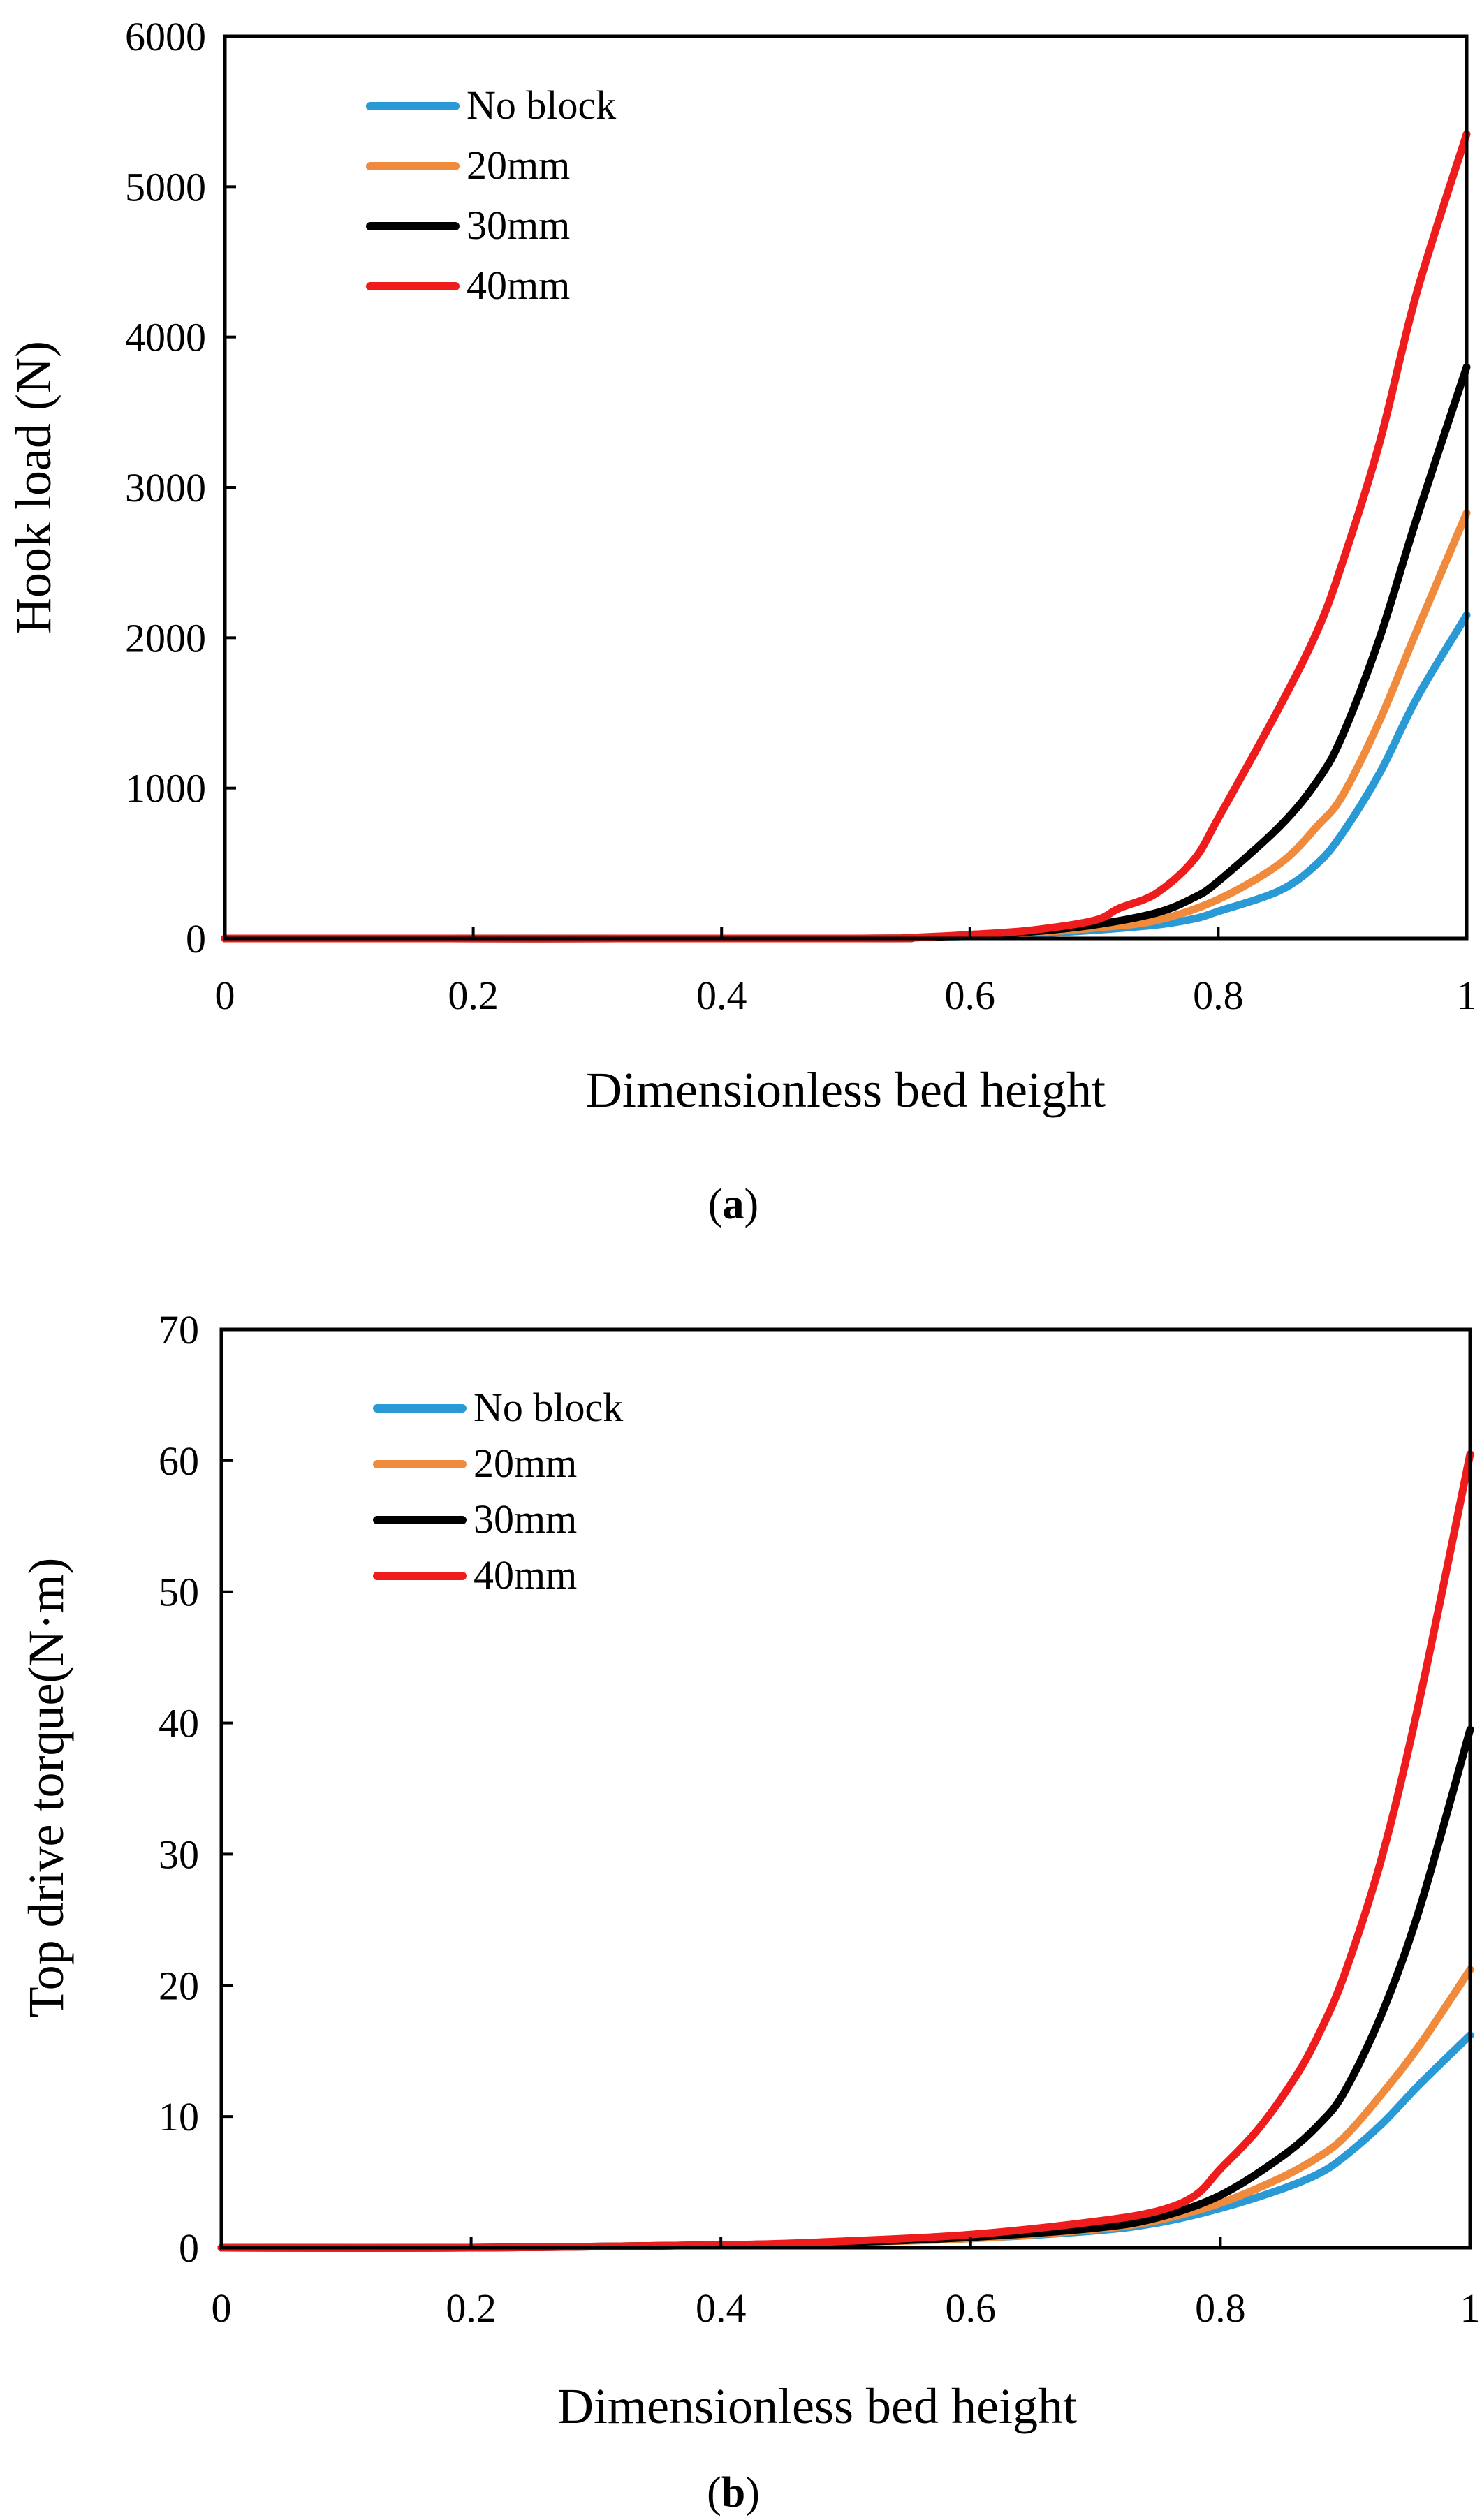  I want to click on y-tick-label: 4000, so click(165, 337).